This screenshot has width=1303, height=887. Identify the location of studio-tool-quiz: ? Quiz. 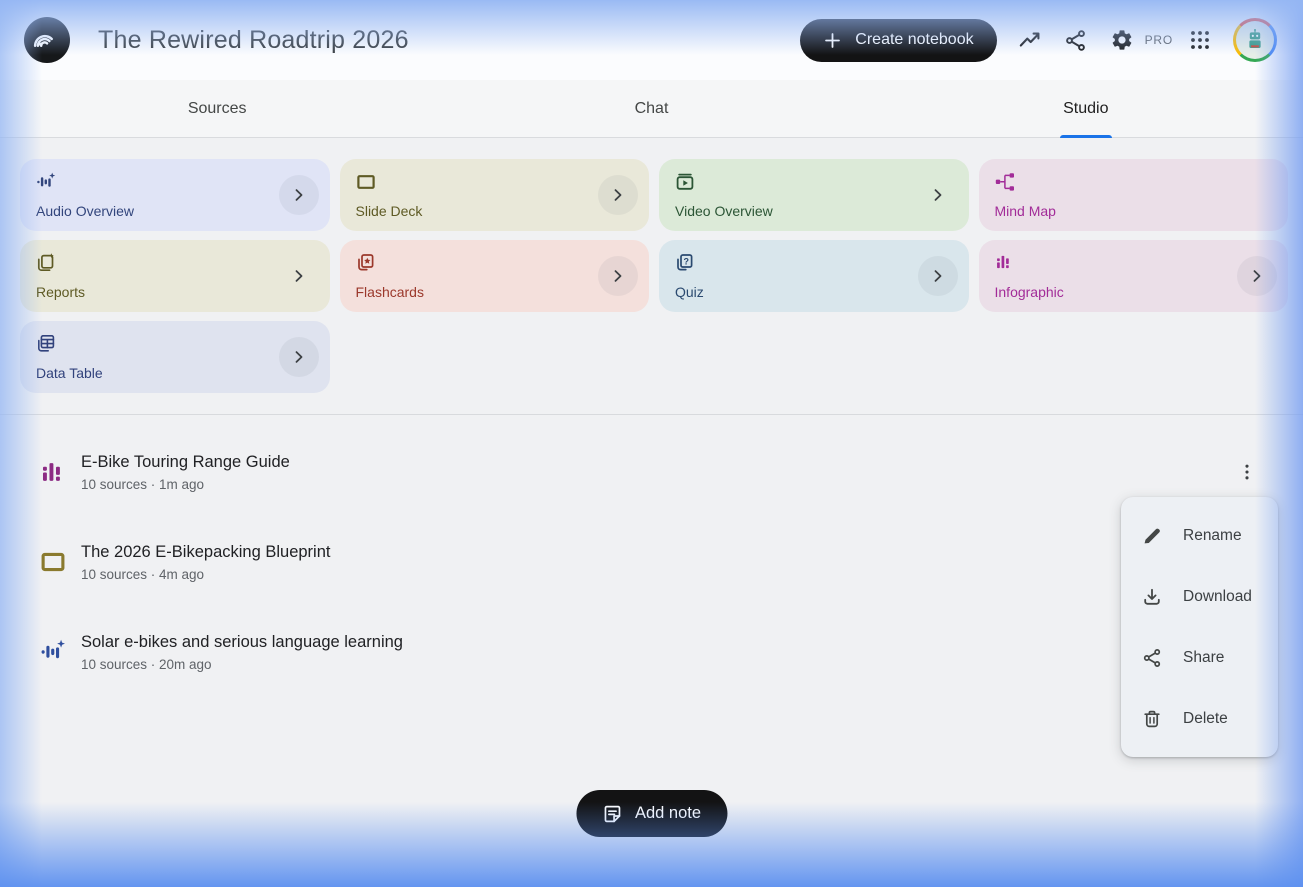
(814, 276).